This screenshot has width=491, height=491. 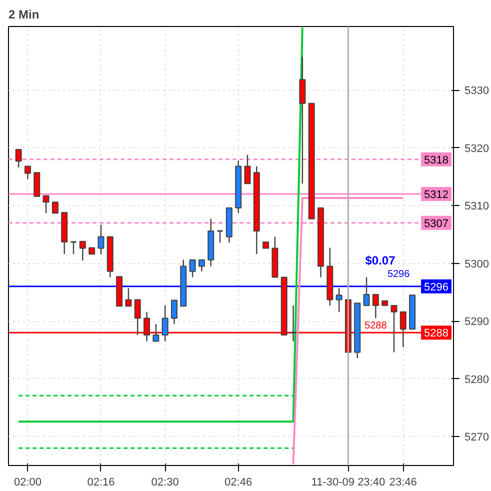 I want to click on y-tick-label: 5300, so click(x=476, y=264).